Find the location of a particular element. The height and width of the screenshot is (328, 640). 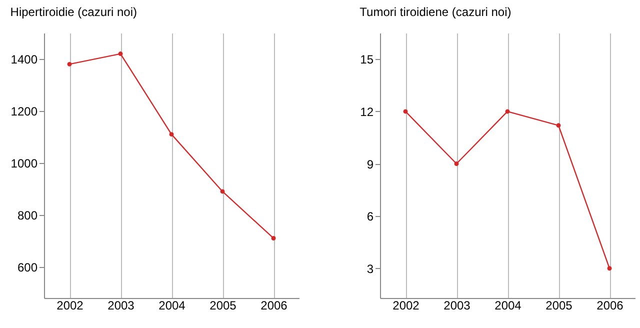

y-tick-label: 12 is located at coordinates (367, 111).